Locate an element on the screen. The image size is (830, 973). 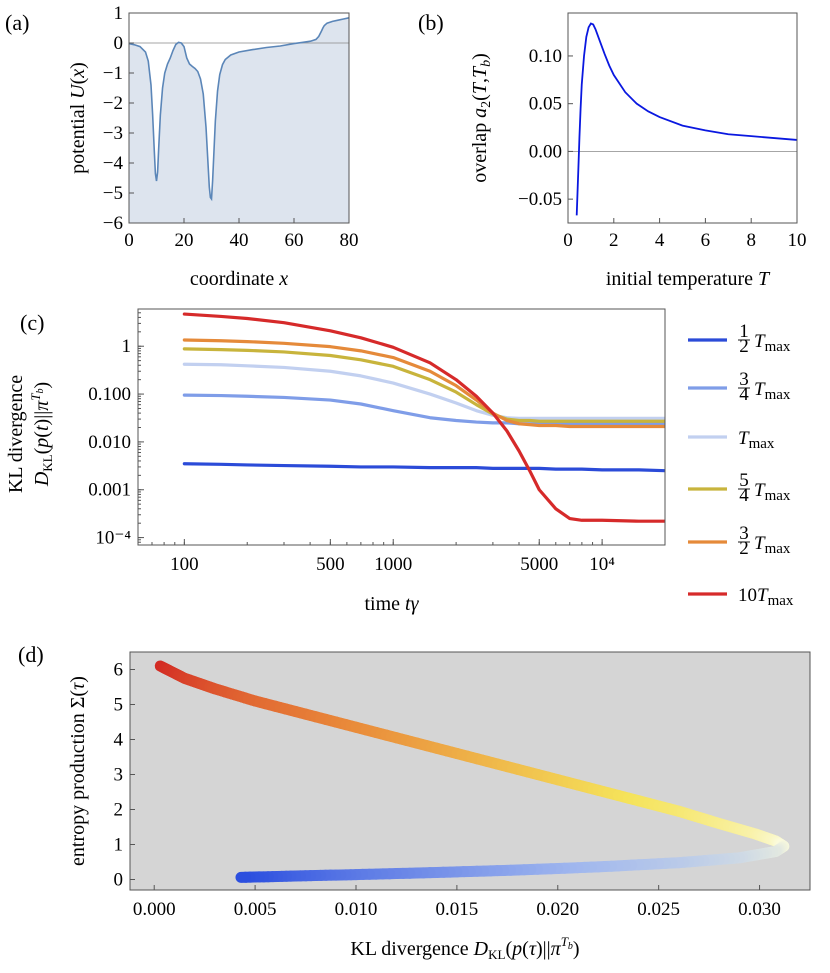
legend-label-4: Tmax is located at coordinates (772, 492).